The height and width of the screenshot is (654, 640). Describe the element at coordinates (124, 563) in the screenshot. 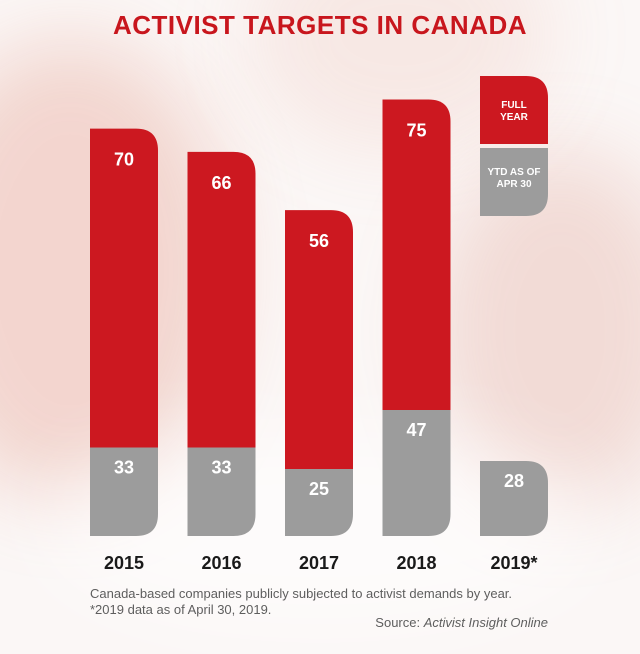

I see `x-tick-label: 2015` at that location.